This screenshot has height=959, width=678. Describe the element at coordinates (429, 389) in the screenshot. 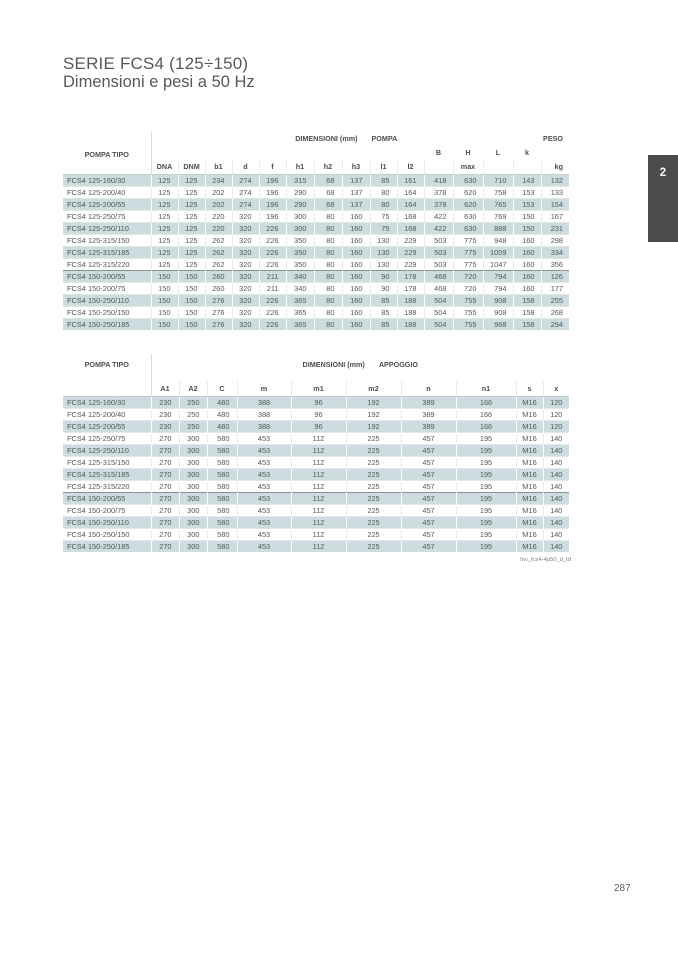

I see `col-header-n: n` at that location.